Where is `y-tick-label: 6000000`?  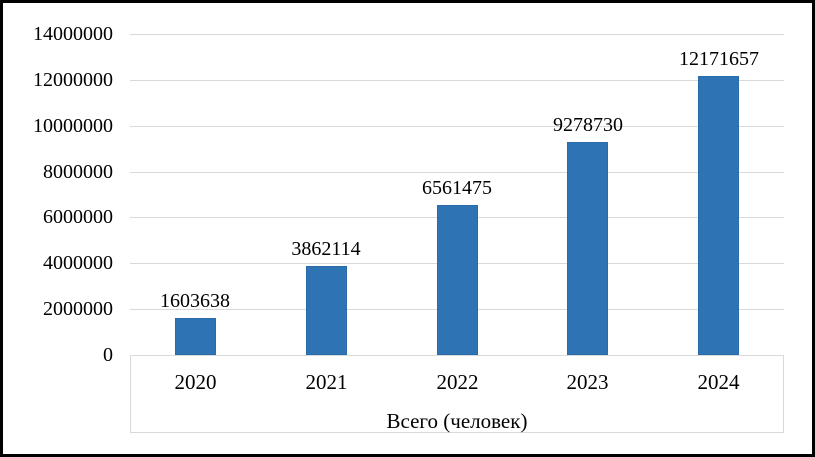
y-tick-label: 6000000 is located at coordinates (78, 217).